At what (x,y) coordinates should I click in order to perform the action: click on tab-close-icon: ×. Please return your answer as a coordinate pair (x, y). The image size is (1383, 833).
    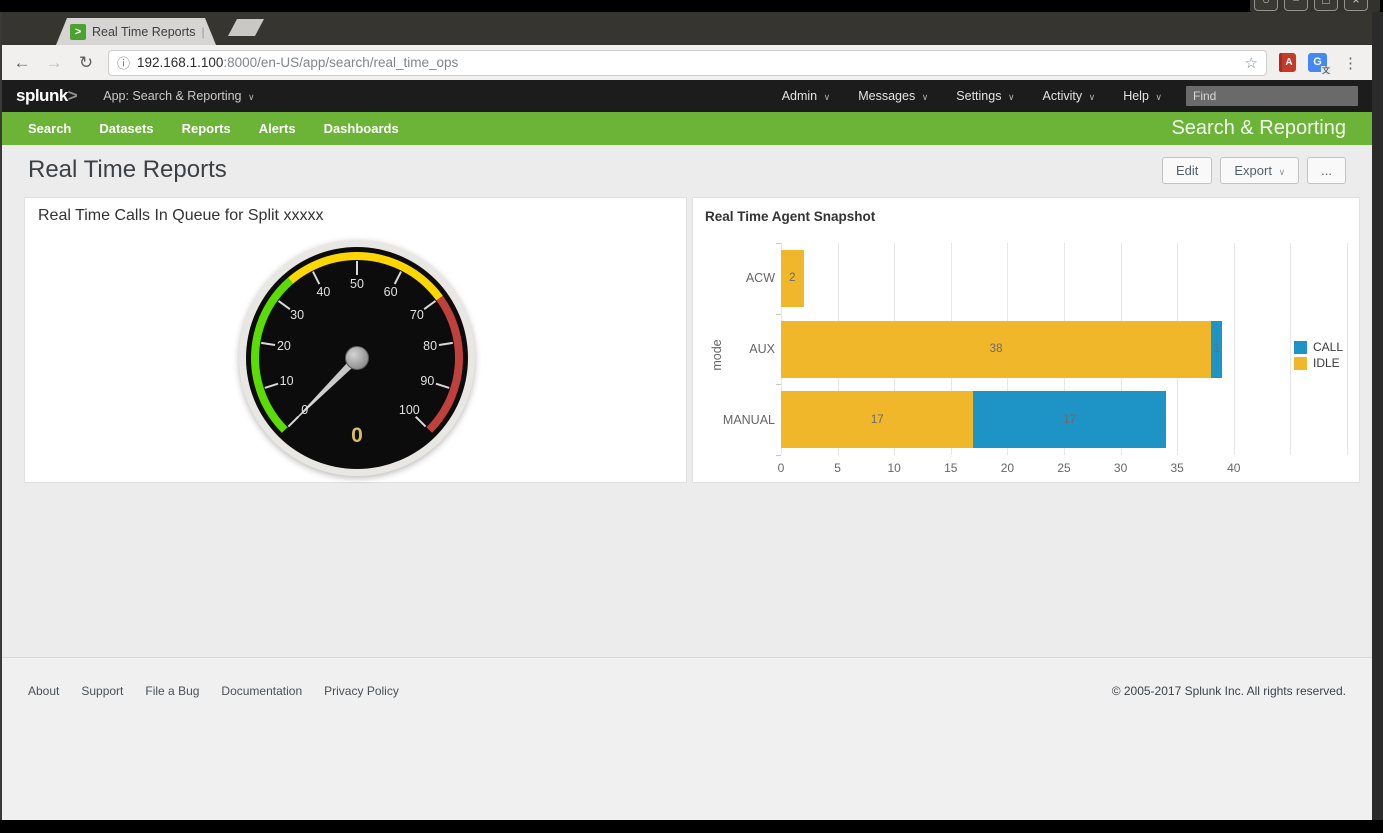
    Looking at the image, I should click on (216, 31).